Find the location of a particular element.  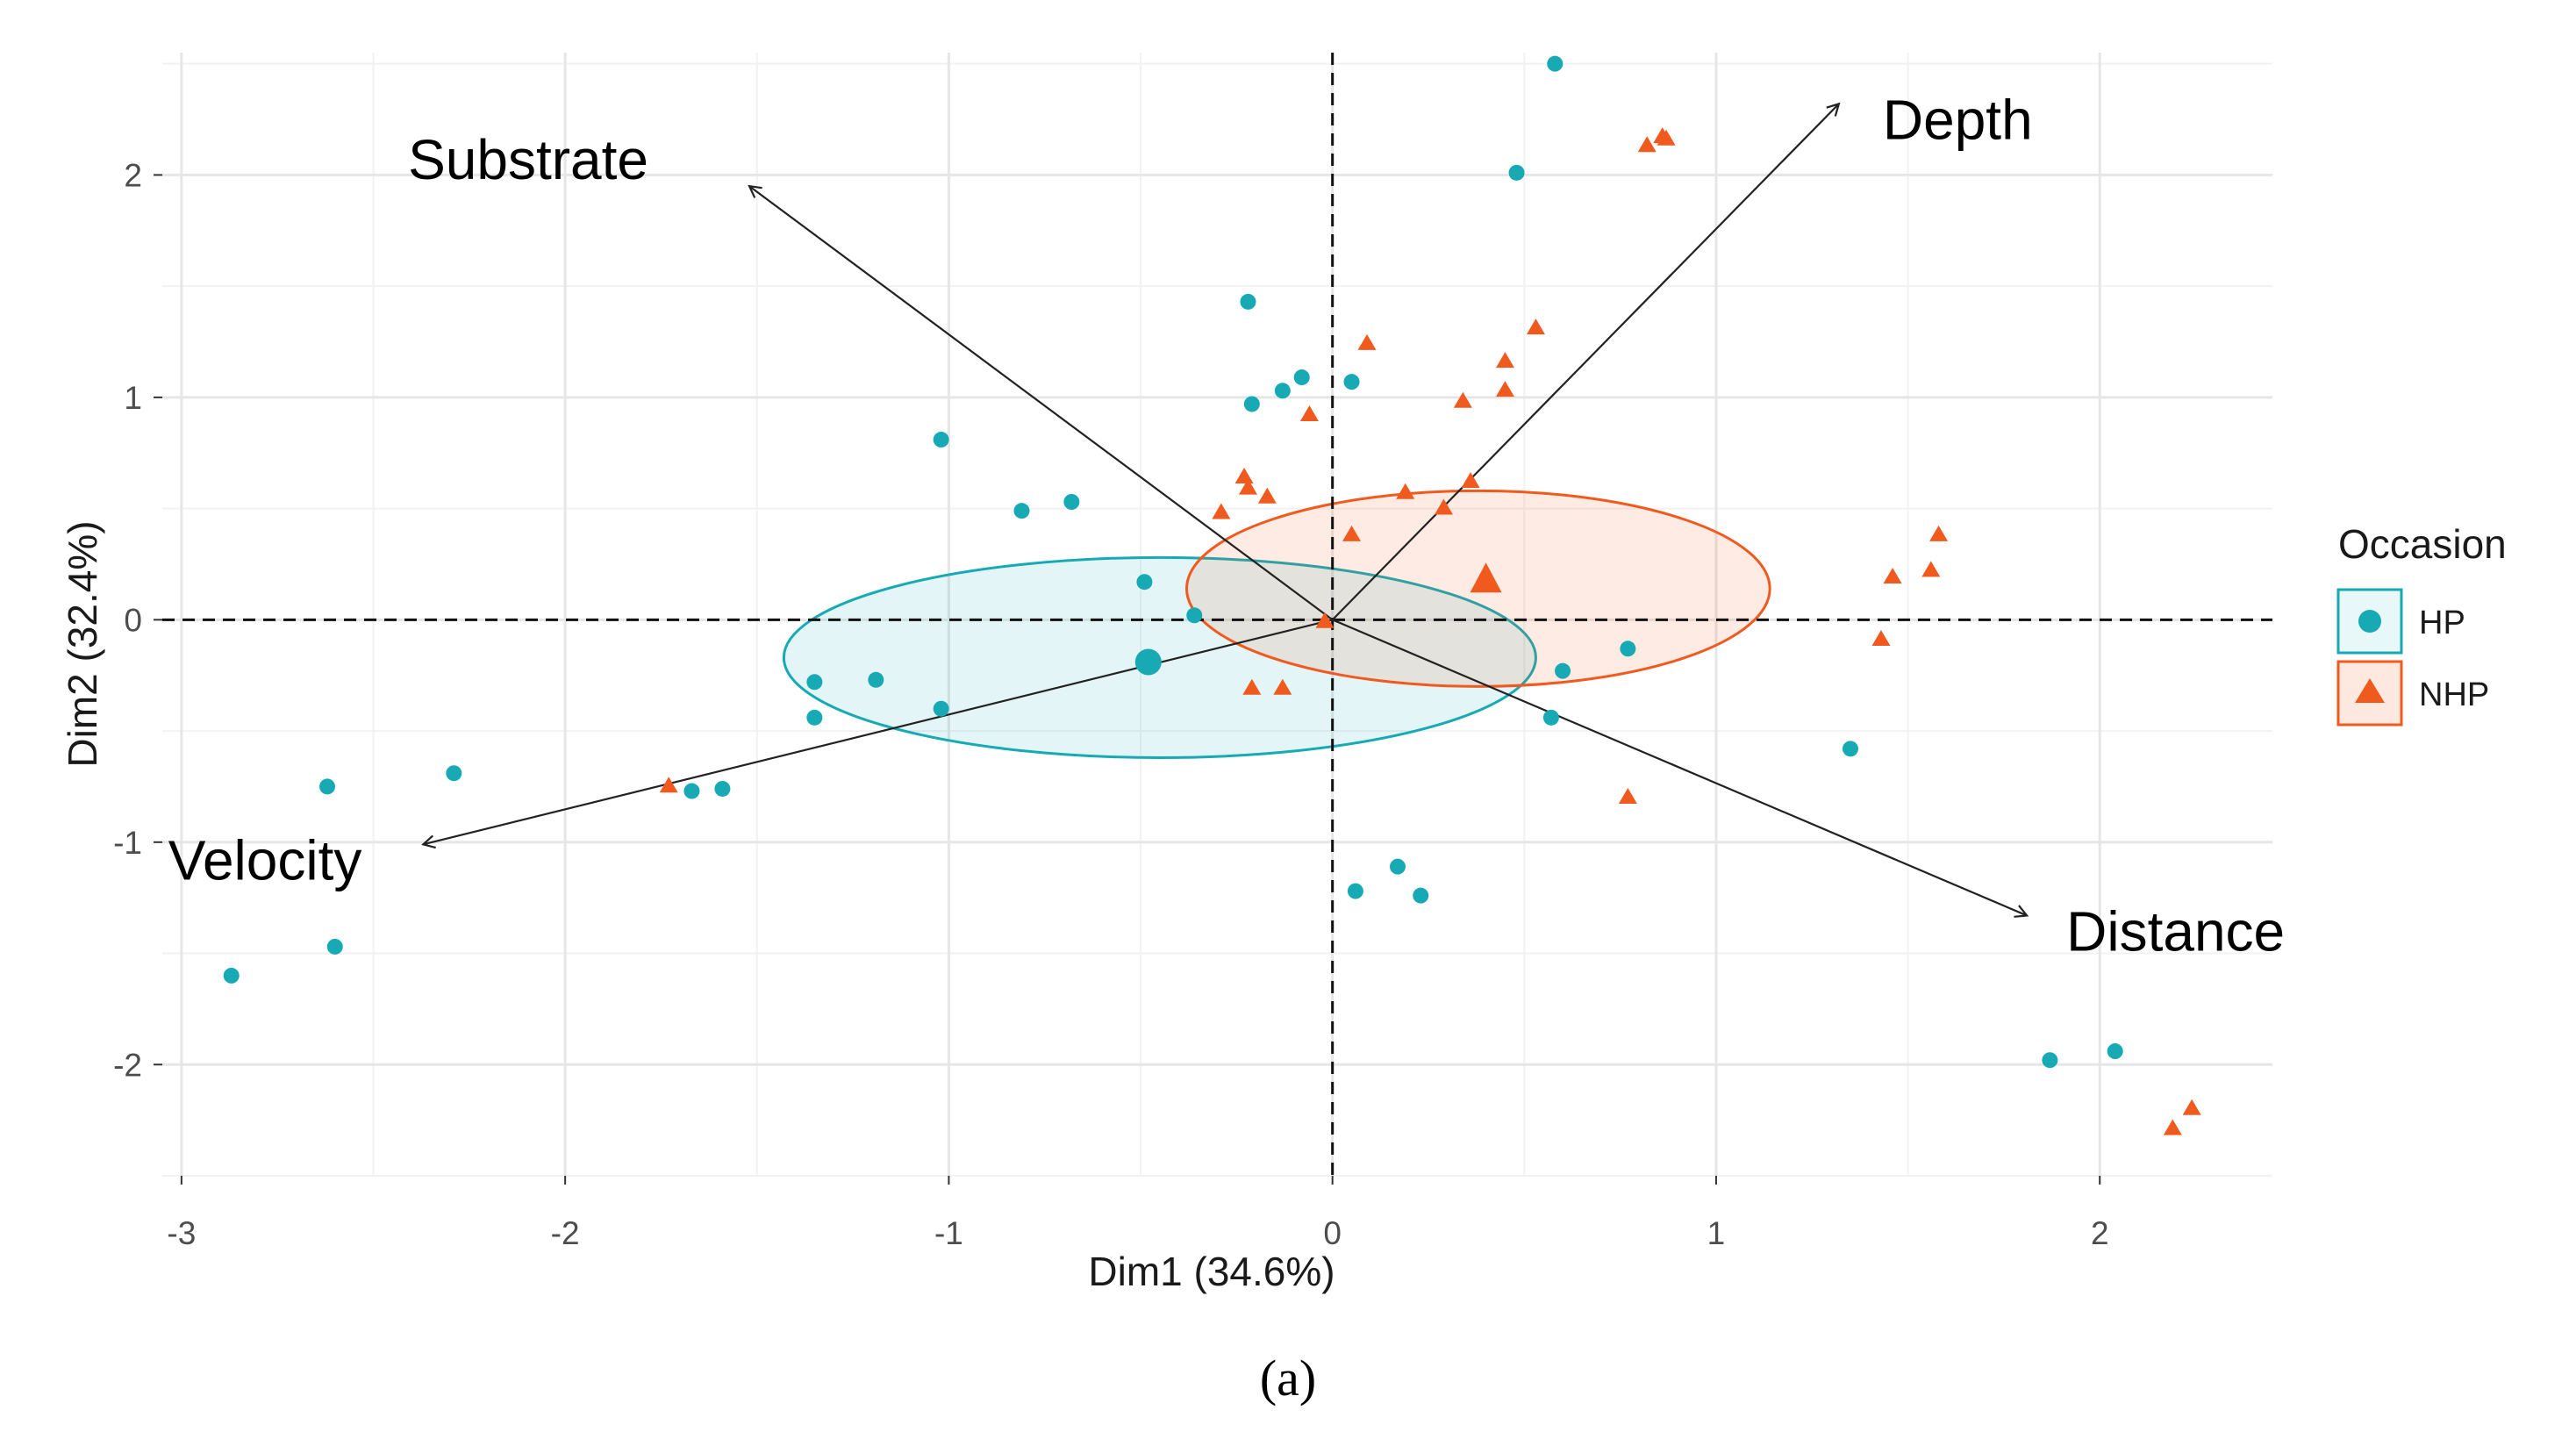

centroid-hp is located at coordinates (1148, 662).